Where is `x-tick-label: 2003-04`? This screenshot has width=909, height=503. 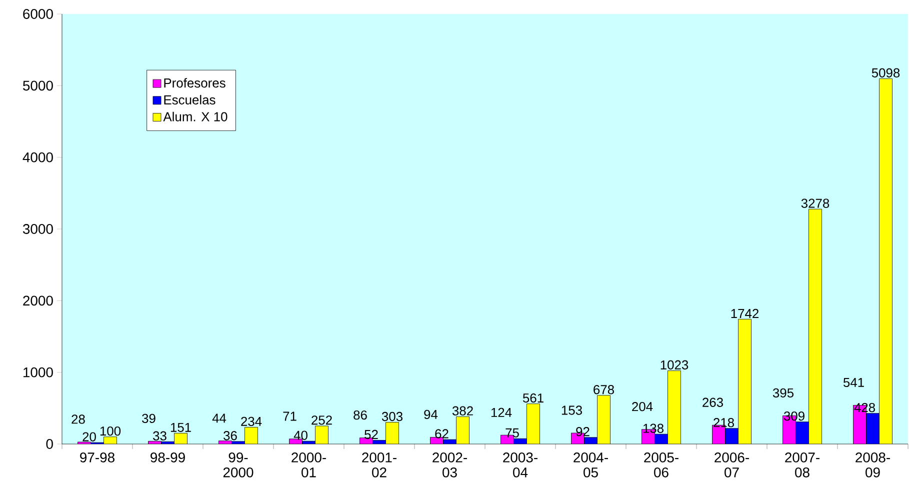
x-tick-label: 2003-04 is located at coordinates (520, 465).